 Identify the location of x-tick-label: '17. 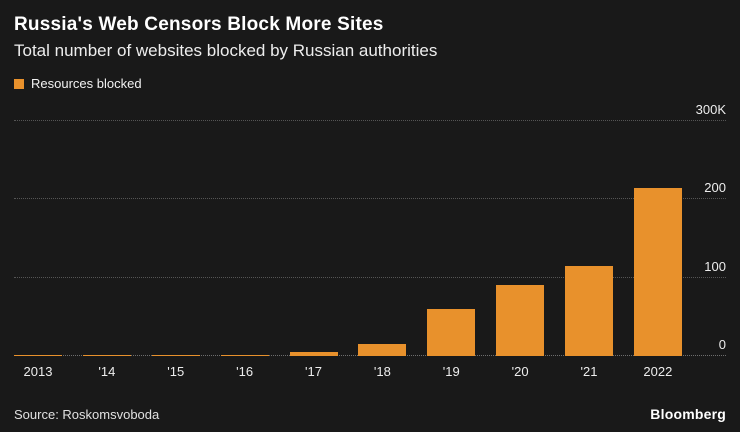
(313, 371).